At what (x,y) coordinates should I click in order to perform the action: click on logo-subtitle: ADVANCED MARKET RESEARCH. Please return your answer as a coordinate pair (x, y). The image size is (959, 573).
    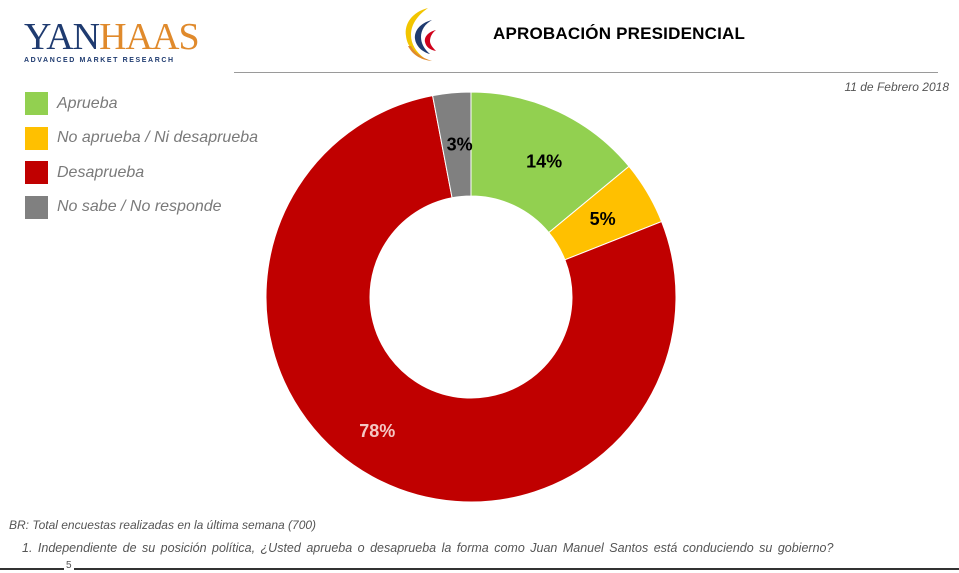
    Looking at the image, I should click on (99, 60).